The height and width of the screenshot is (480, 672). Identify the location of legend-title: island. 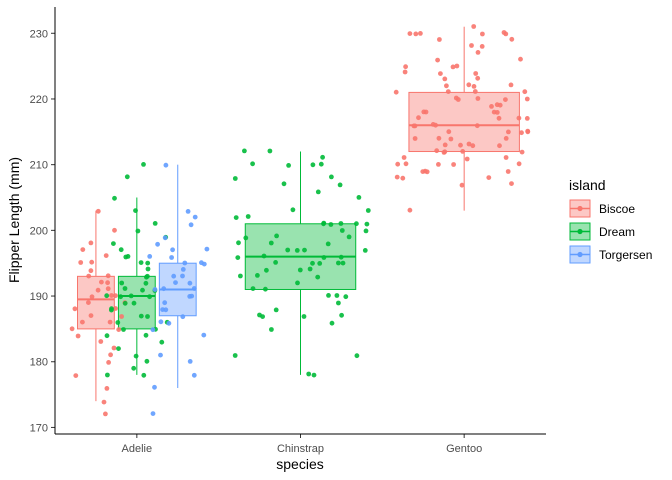
(587, 185).